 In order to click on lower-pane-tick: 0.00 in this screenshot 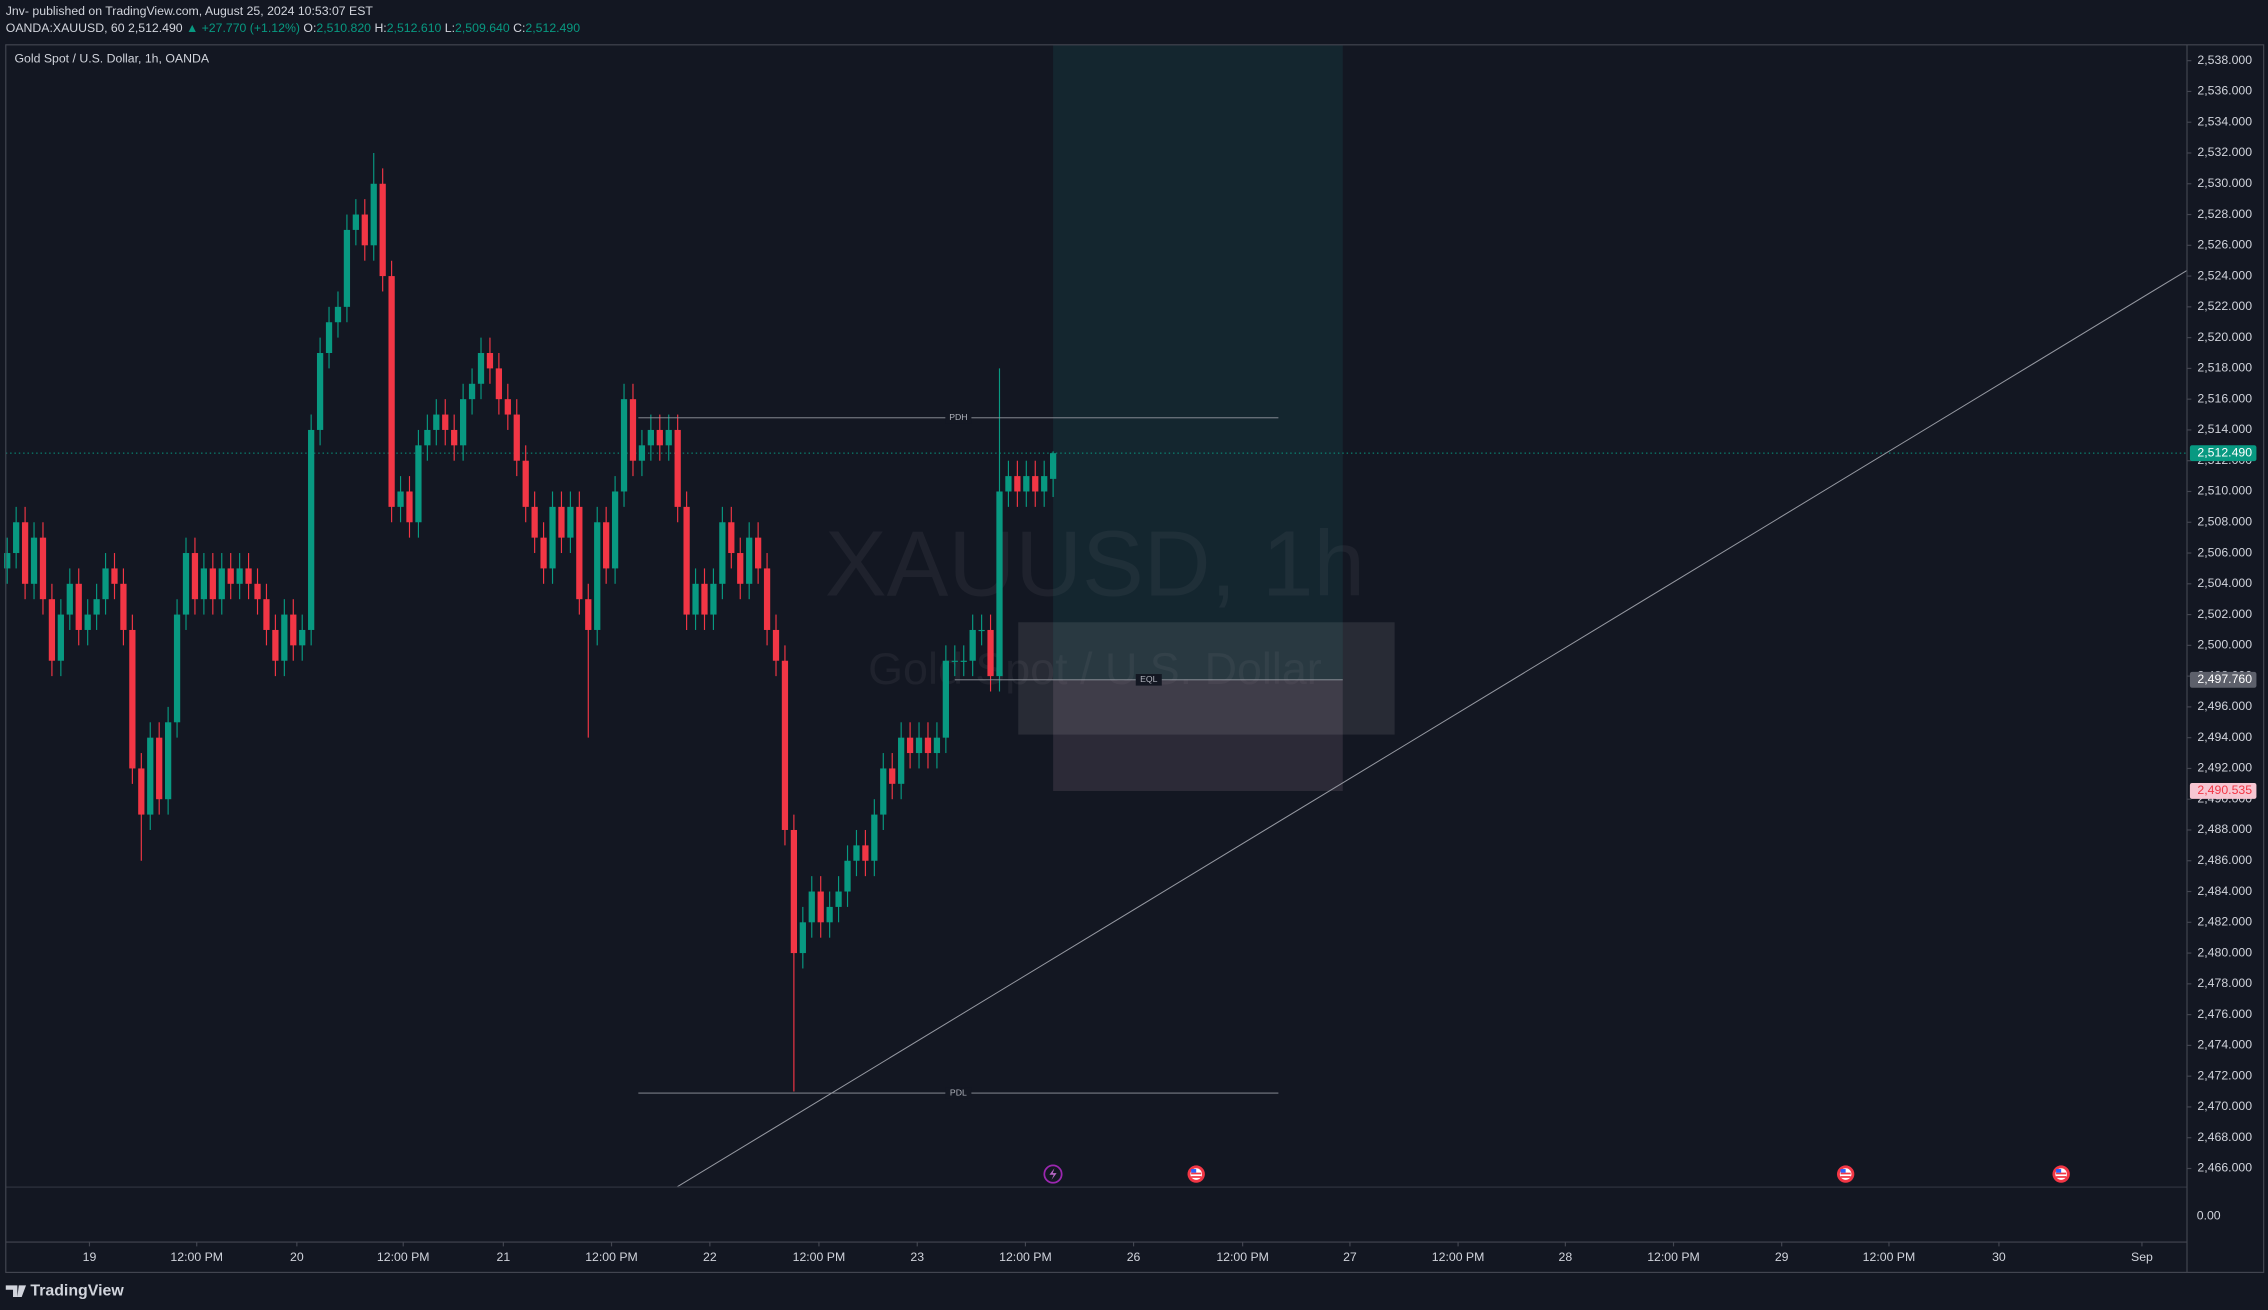, I will do `click(2209, 1215)`.